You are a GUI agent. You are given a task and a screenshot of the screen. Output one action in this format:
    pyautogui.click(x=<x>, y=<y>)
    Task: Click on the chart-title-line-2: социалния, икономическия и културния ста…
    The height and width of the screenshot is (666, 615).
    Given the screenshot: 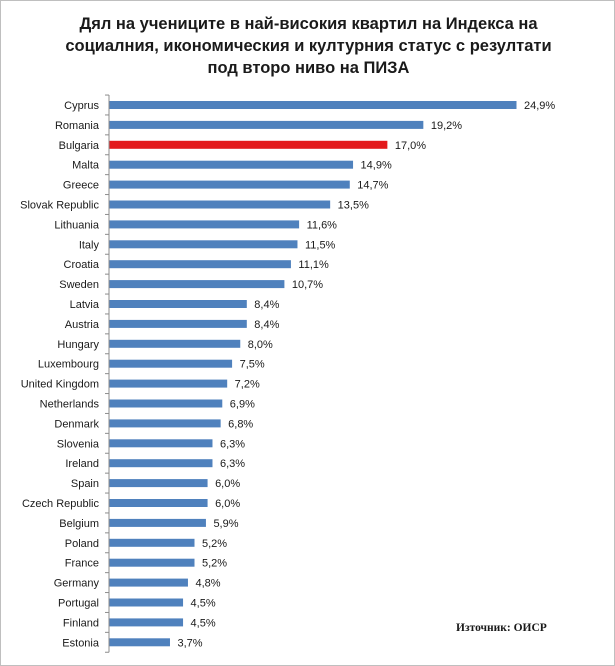 What is the action you would take?
    pyautogui.click(x=308, y=46)
    